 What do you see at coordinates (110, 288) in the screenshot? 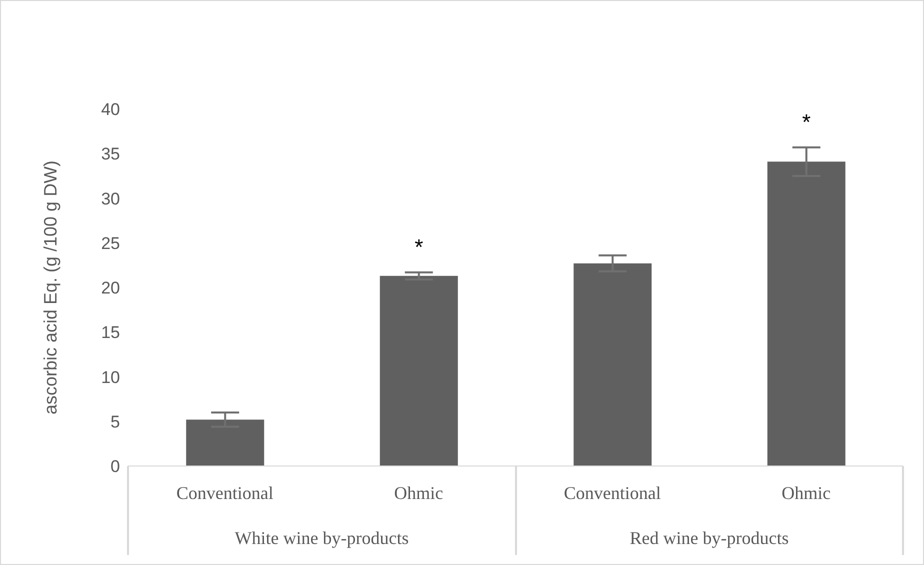
I see `y-tick-label: 20` at bounding box center [110, 288].